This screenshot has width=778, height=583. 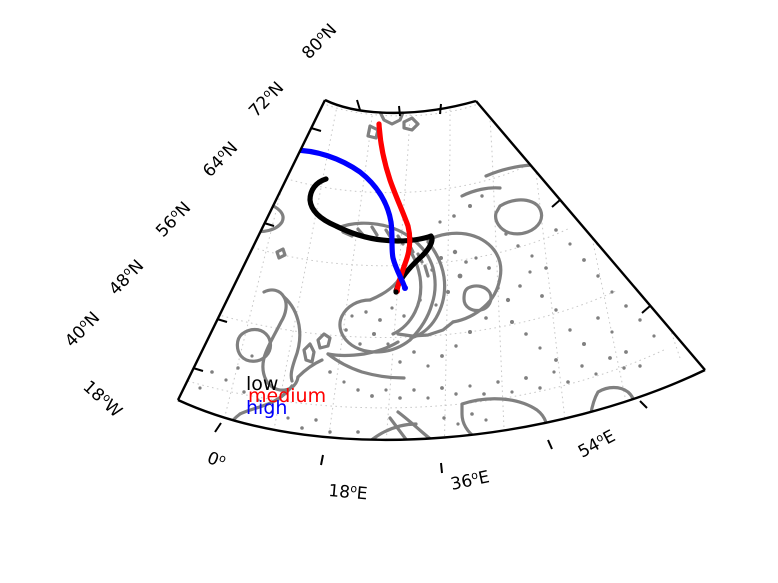 I want to click on trajectories, so click(x=362, y=207).